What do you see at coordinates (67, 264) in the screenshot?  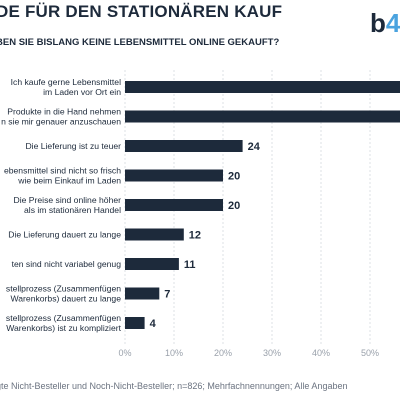 I see `category-label: ten sind nicht variabel genug` at bounding box center [67, 264].